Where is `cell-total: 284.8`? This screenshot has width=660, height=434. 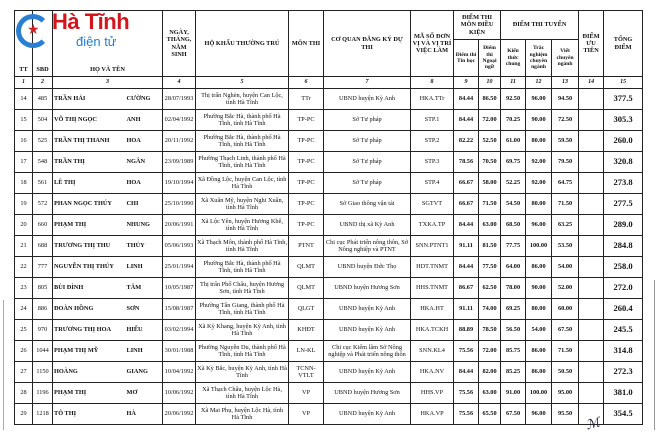
cell-total: 284.8 is located at coordinates (623, 246).